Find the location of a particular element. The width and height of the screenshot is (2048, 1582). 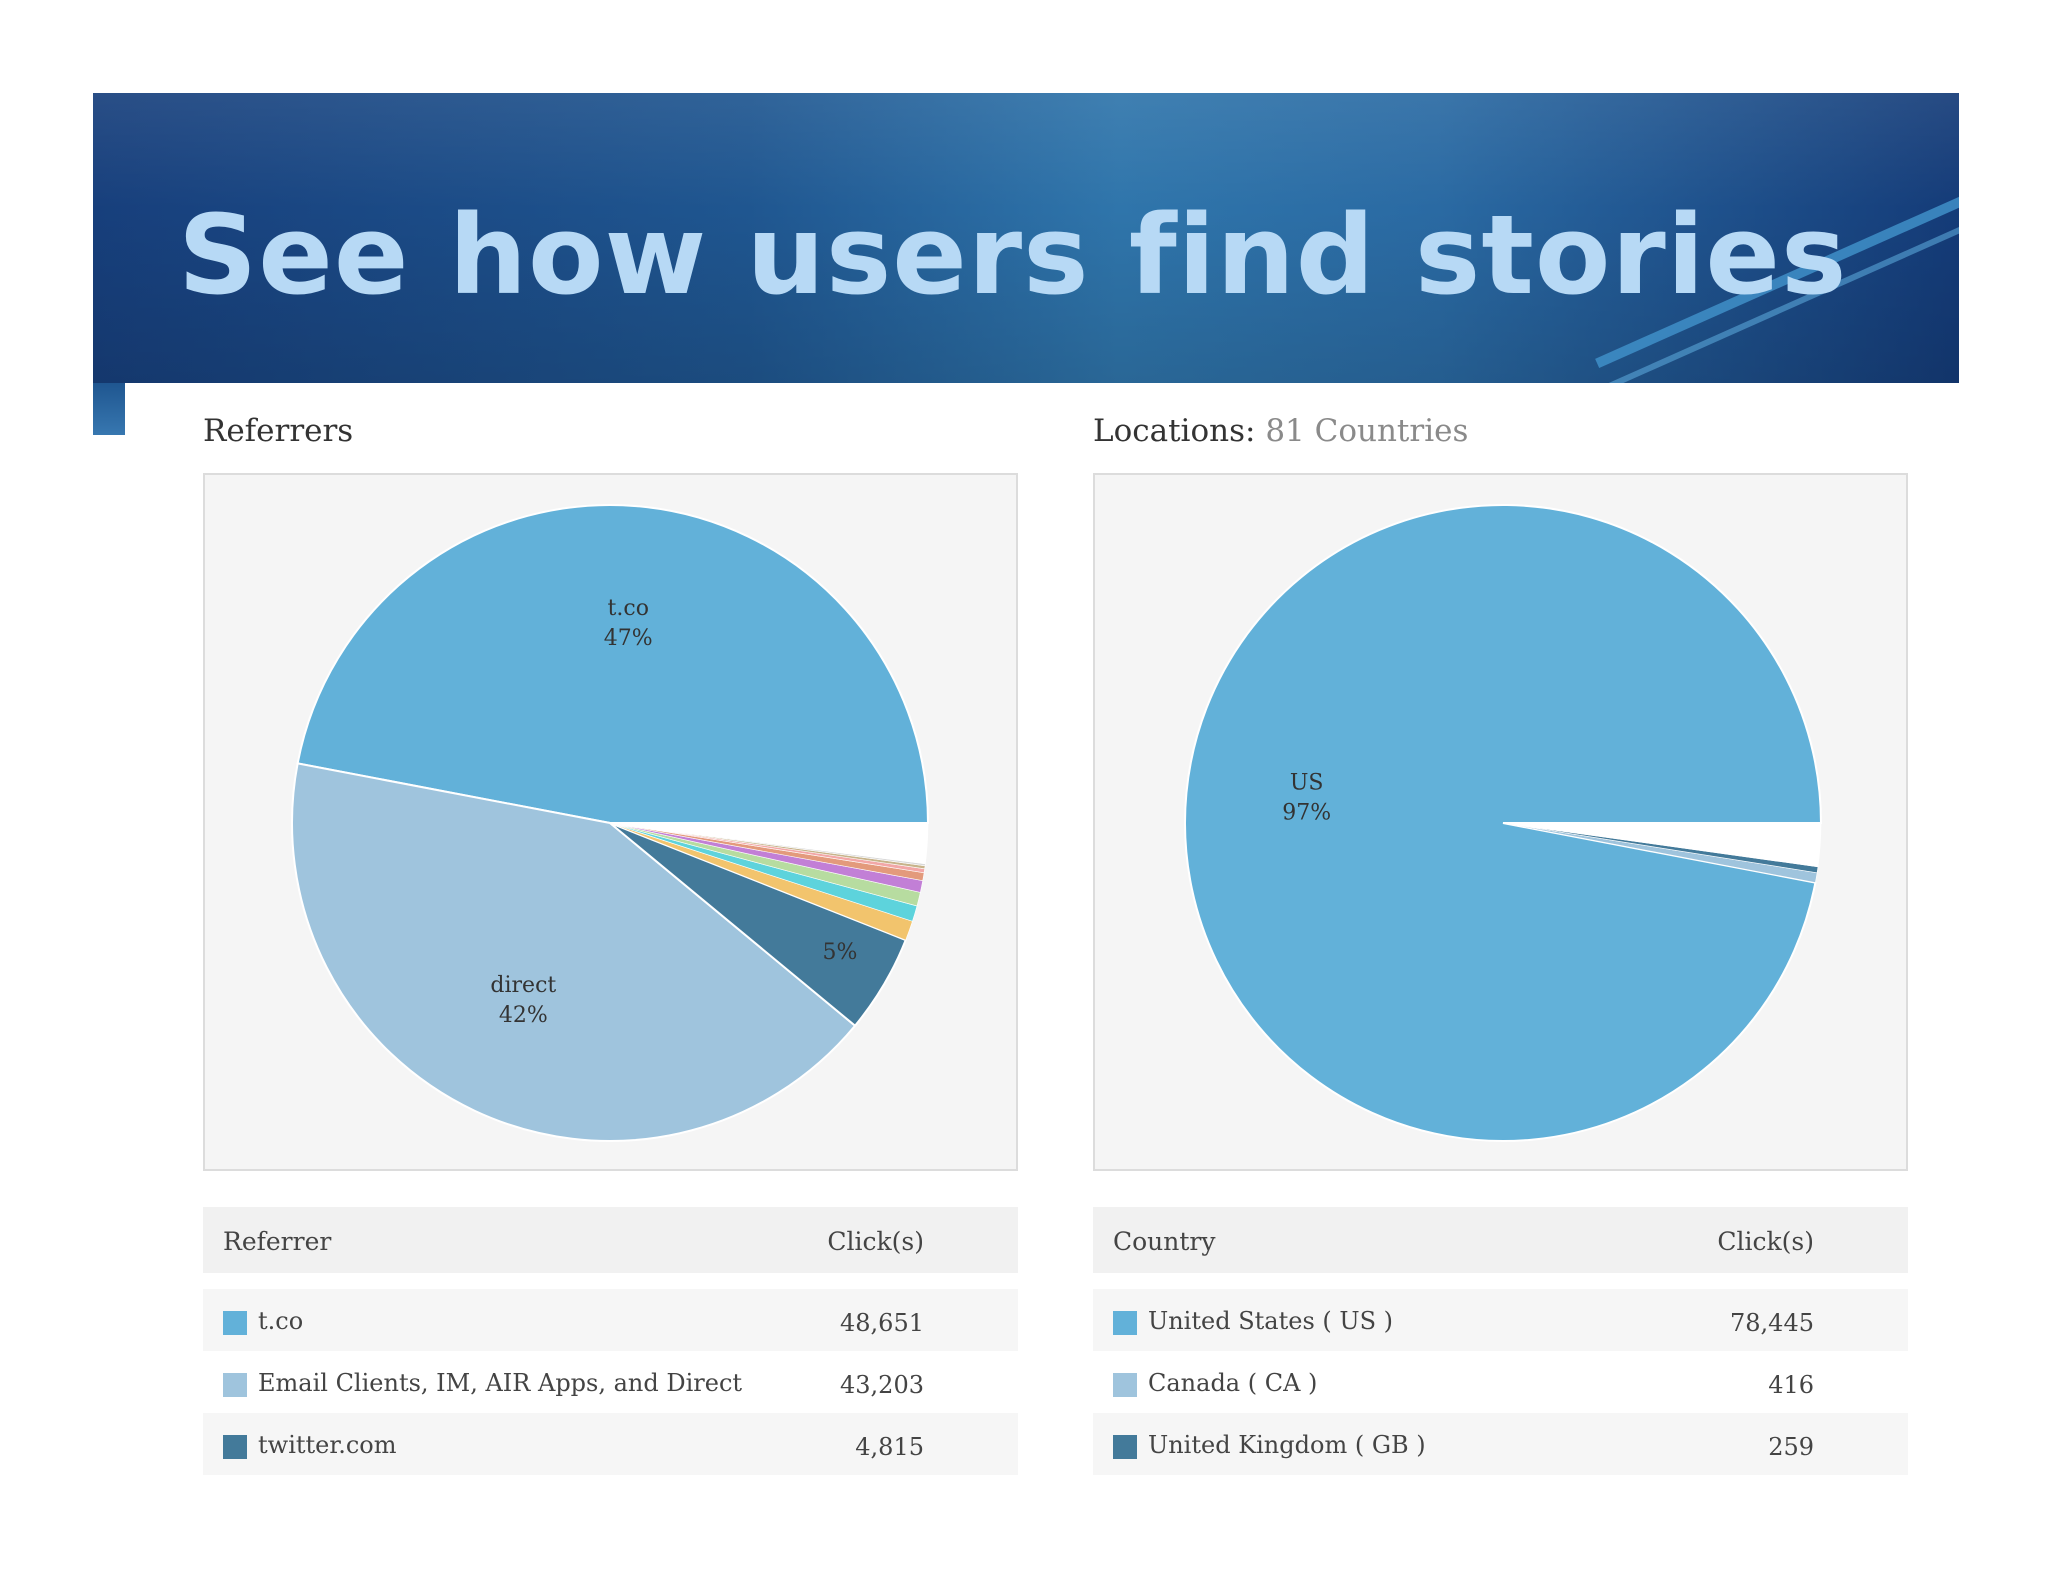

referrers-pie: t.co 47% direct 42% 5% is located at coordinates (610, 823).